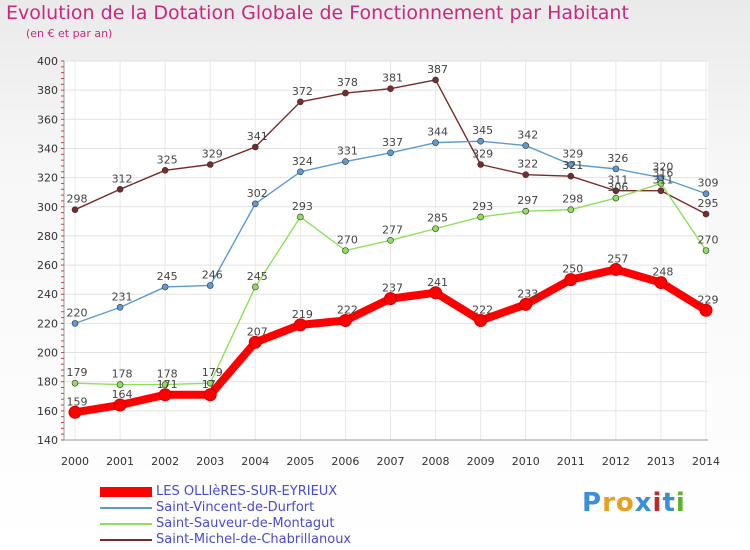 This screenshot has height=550, width=750. What do you see at coordinates (708, 183) in the screenshot?
I see `data-label: 309` at bounding box center [708, 183].